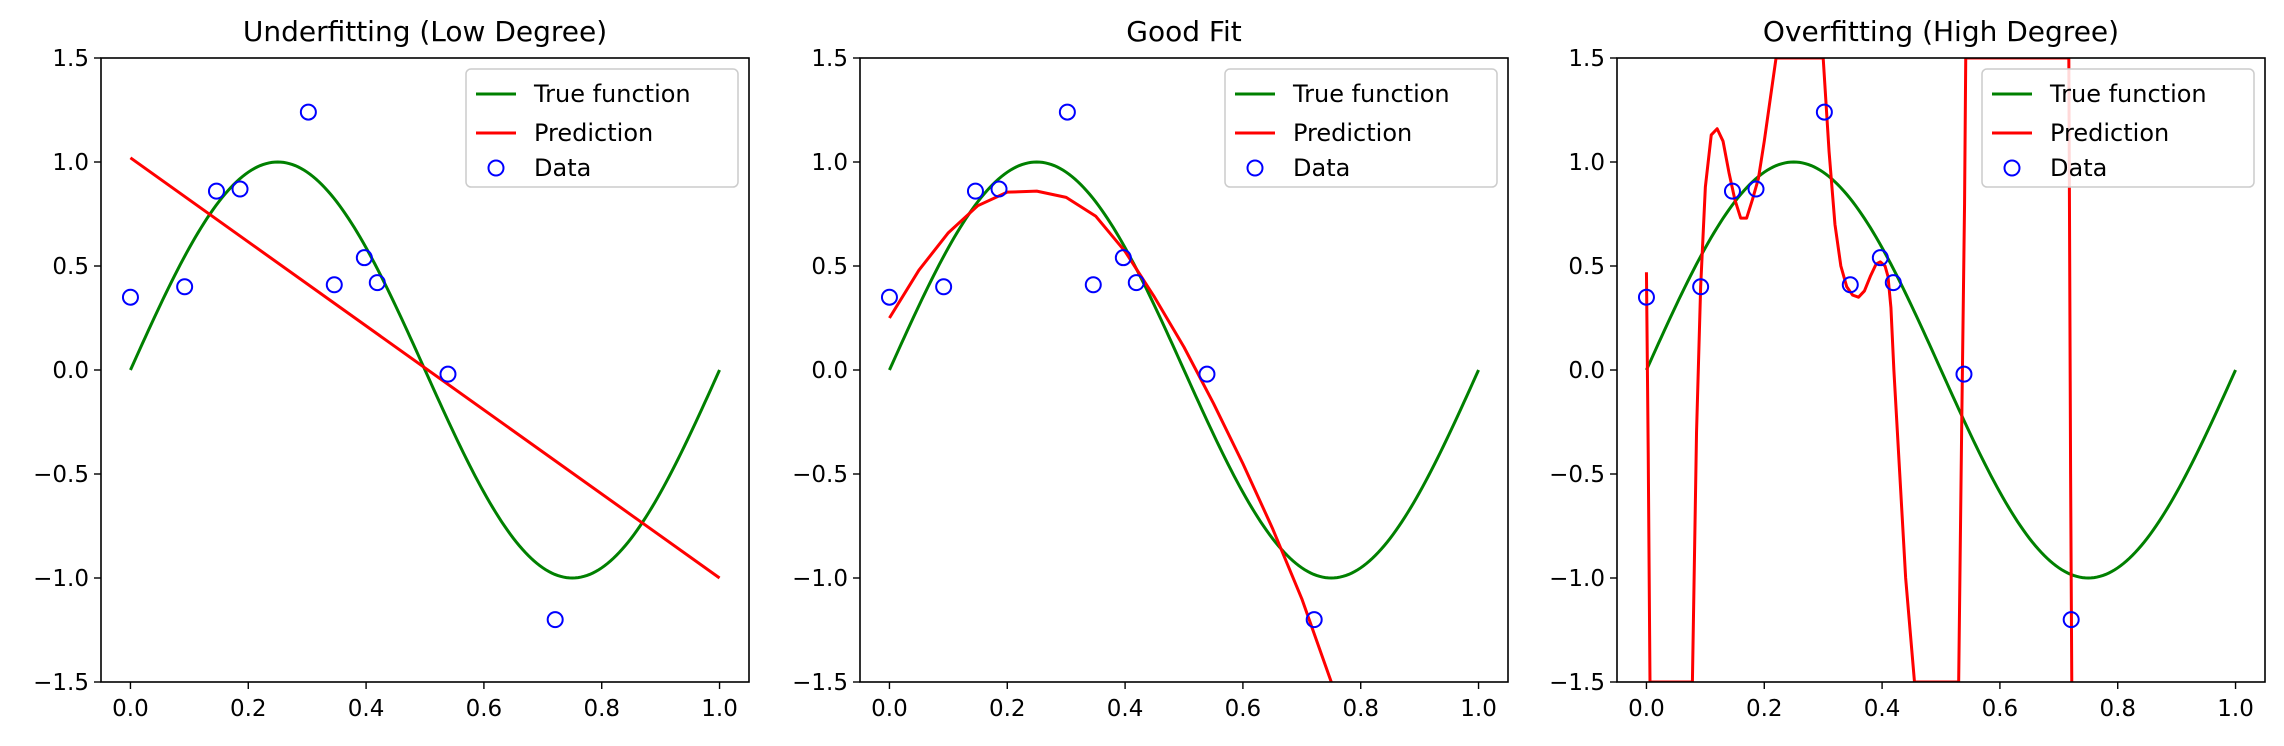 This screenshot has height=746, width=2284. What do you see at coordinates (1941, 31) in the screenshot?
I see `subplot-title: Overfitting (High Degree)` at bounding box center [1941, 31].